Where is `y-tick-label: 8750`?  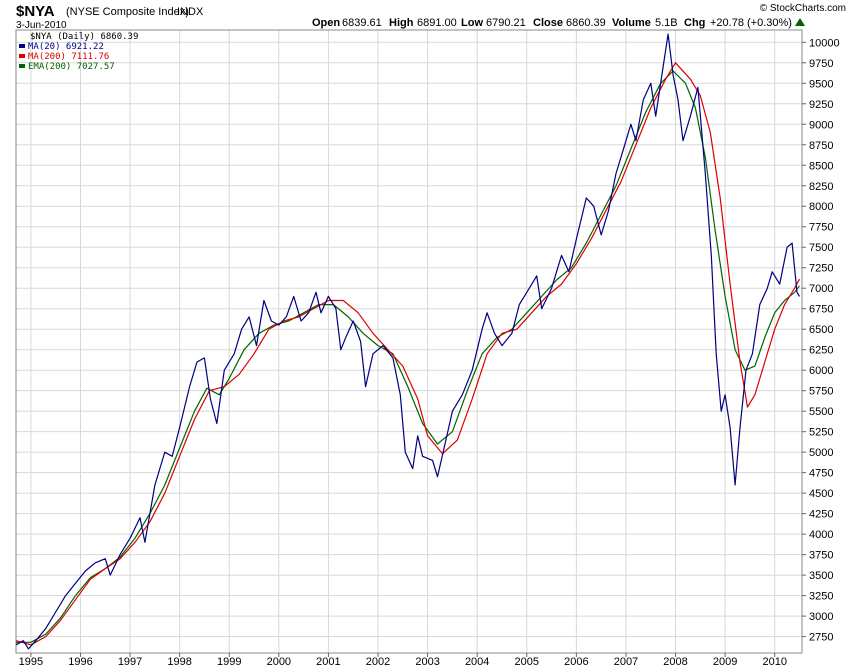
y-tick-label: 8750 is located at coordinates (821, 146).